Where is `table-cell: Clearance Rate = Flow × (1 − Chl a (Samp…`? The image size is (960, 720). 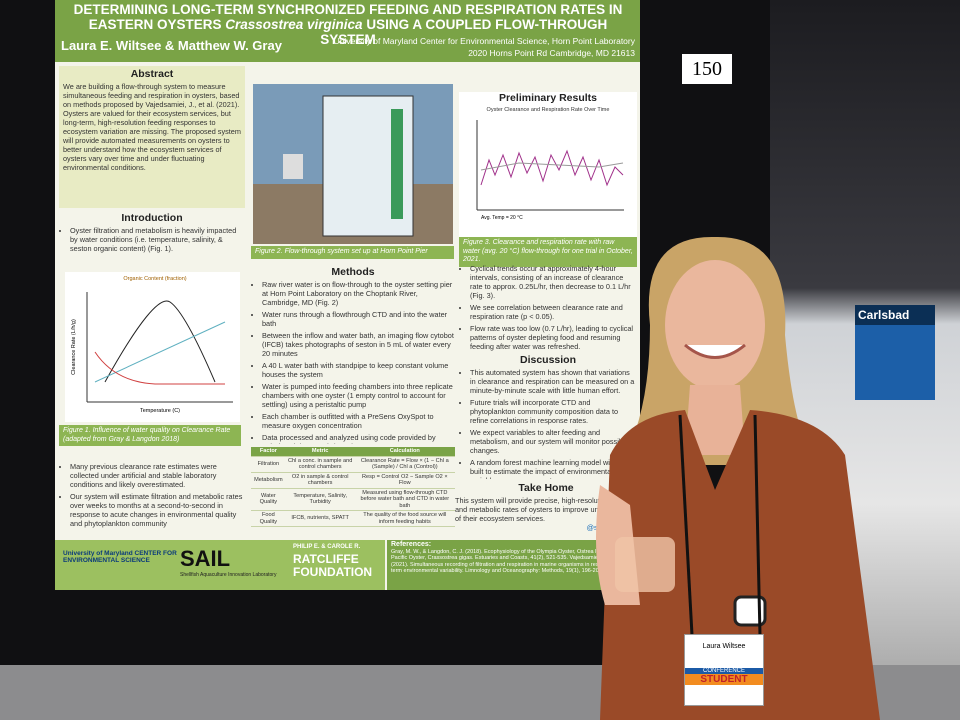 table-cell: Clearance Rate = Flow × (1 − Chl a (Samp… is located at coordinates (404, 464).